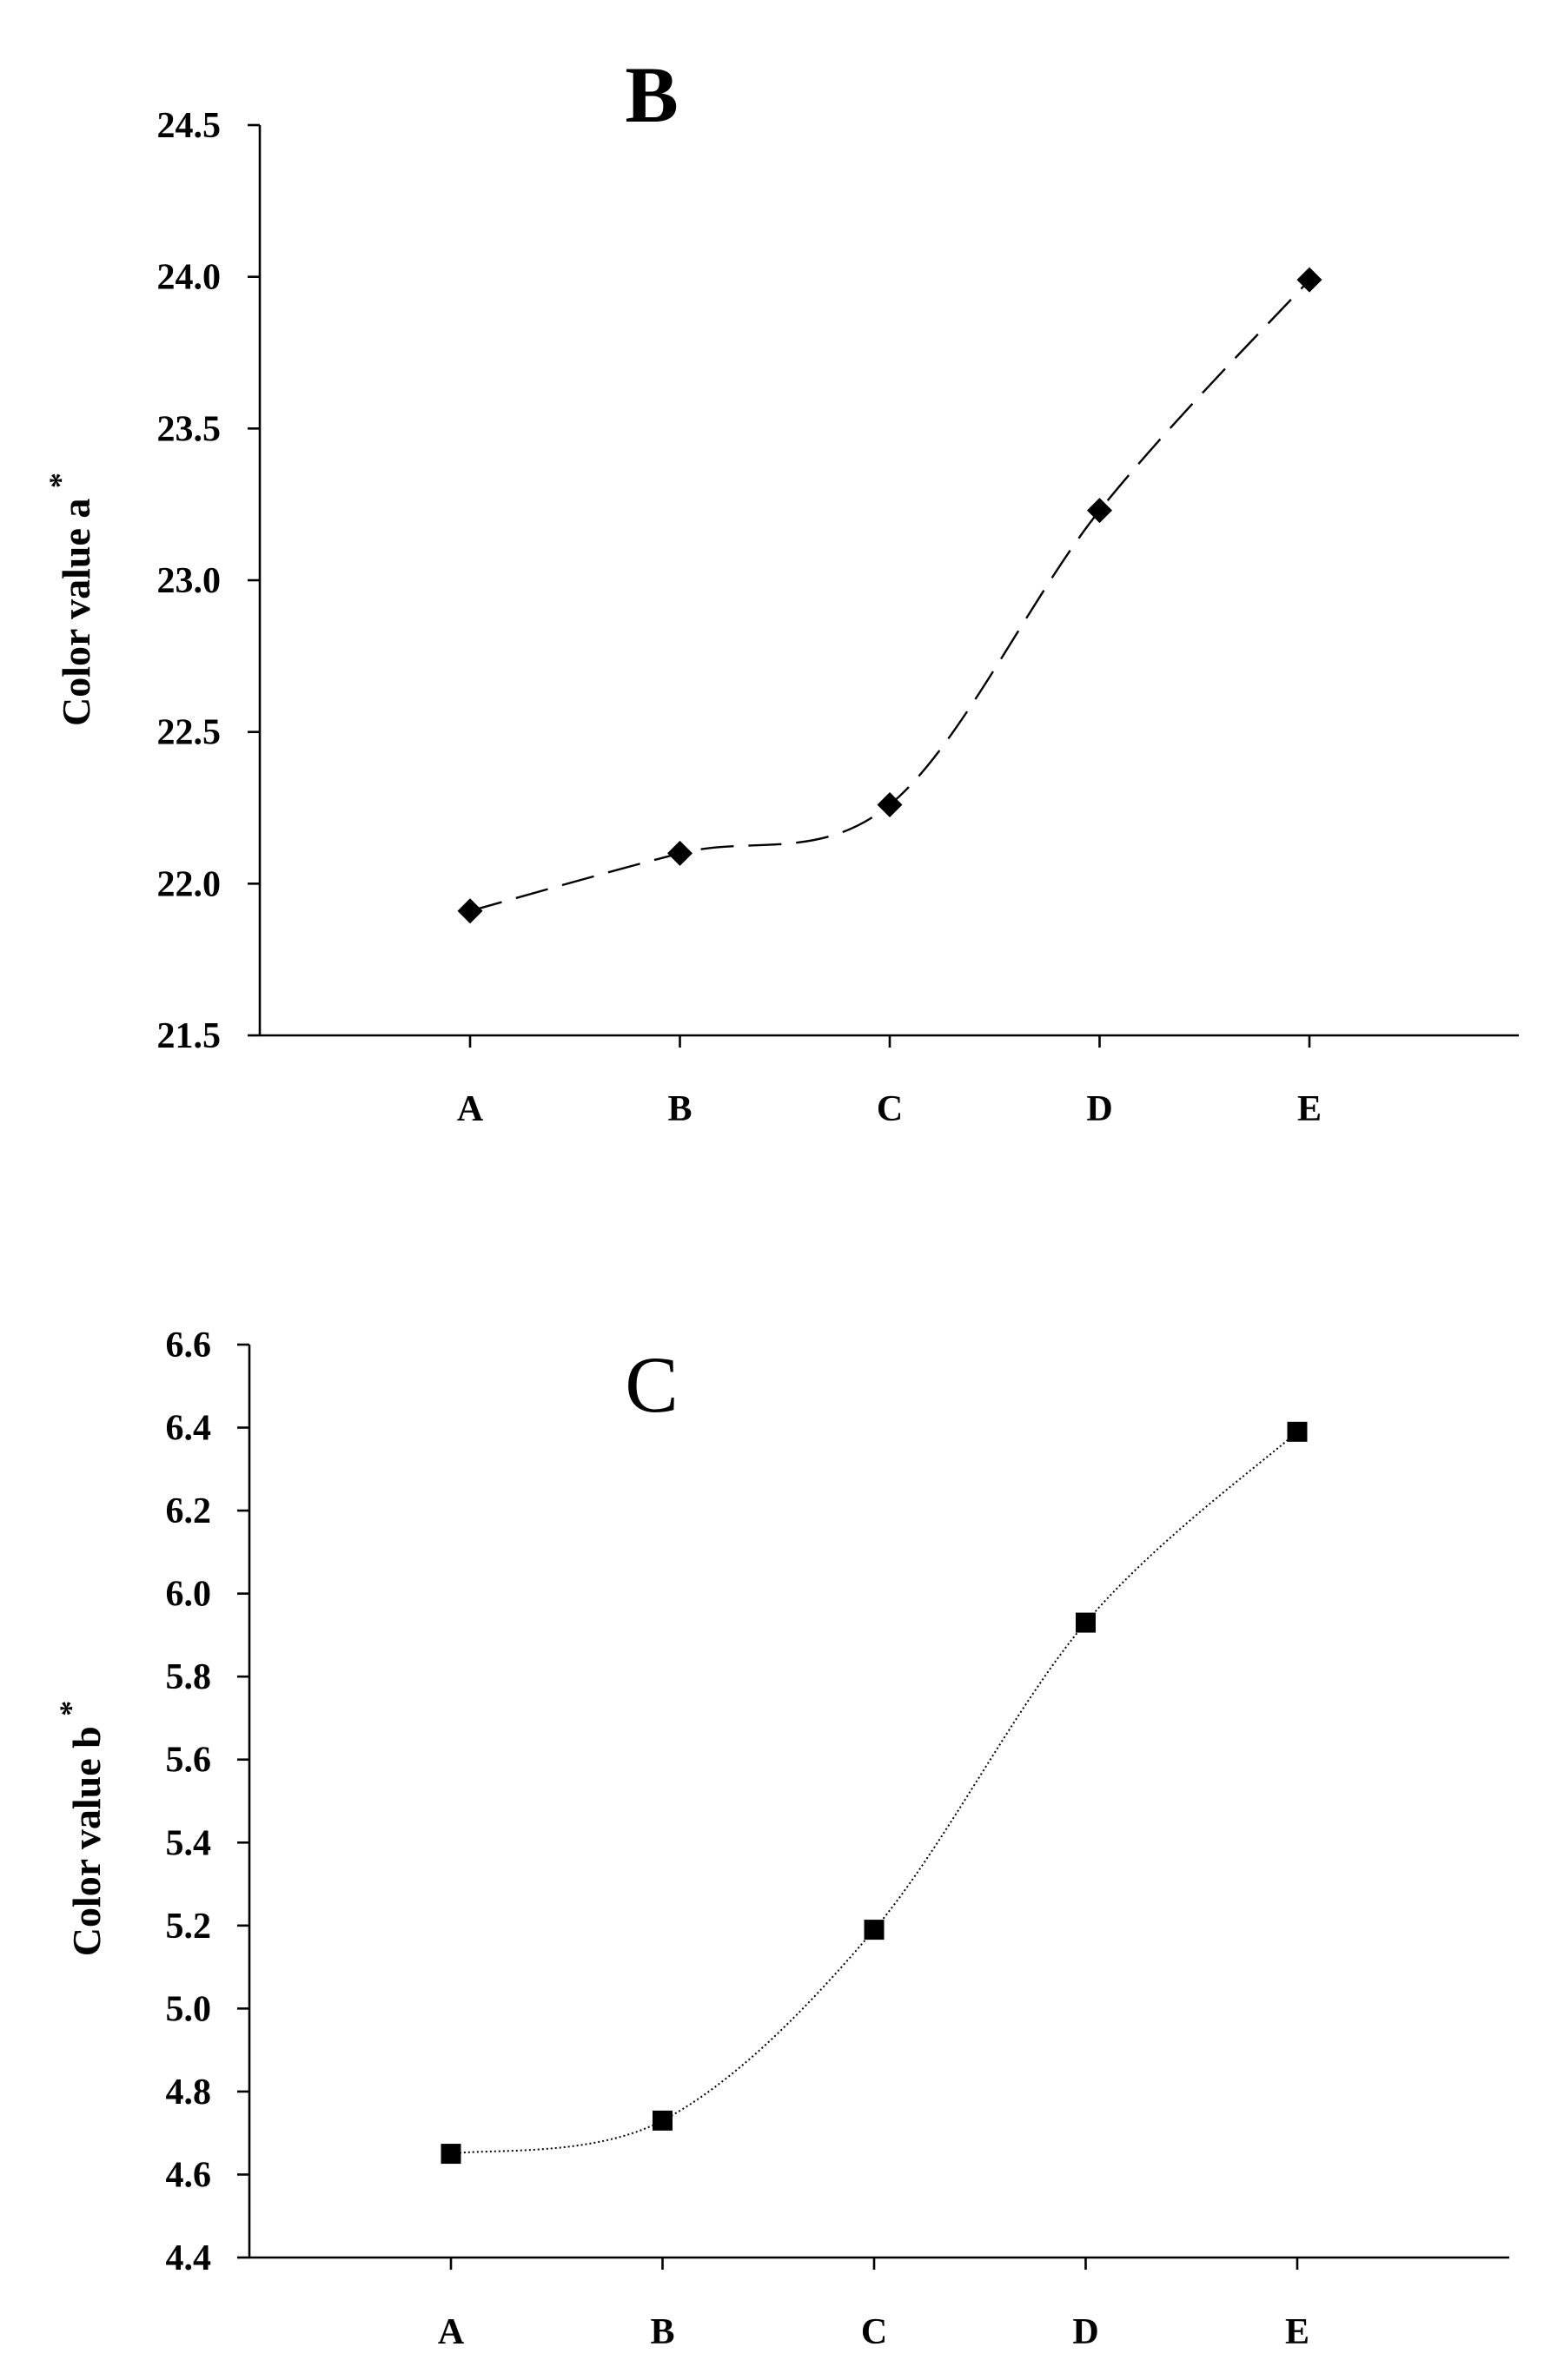 The width and height of the screenshot is (1564, 2380). What do you see at coordinates (189, 1036) in the screenshot?
I see `y-tick-label: 21.5` at bounding box center [189, 1036].